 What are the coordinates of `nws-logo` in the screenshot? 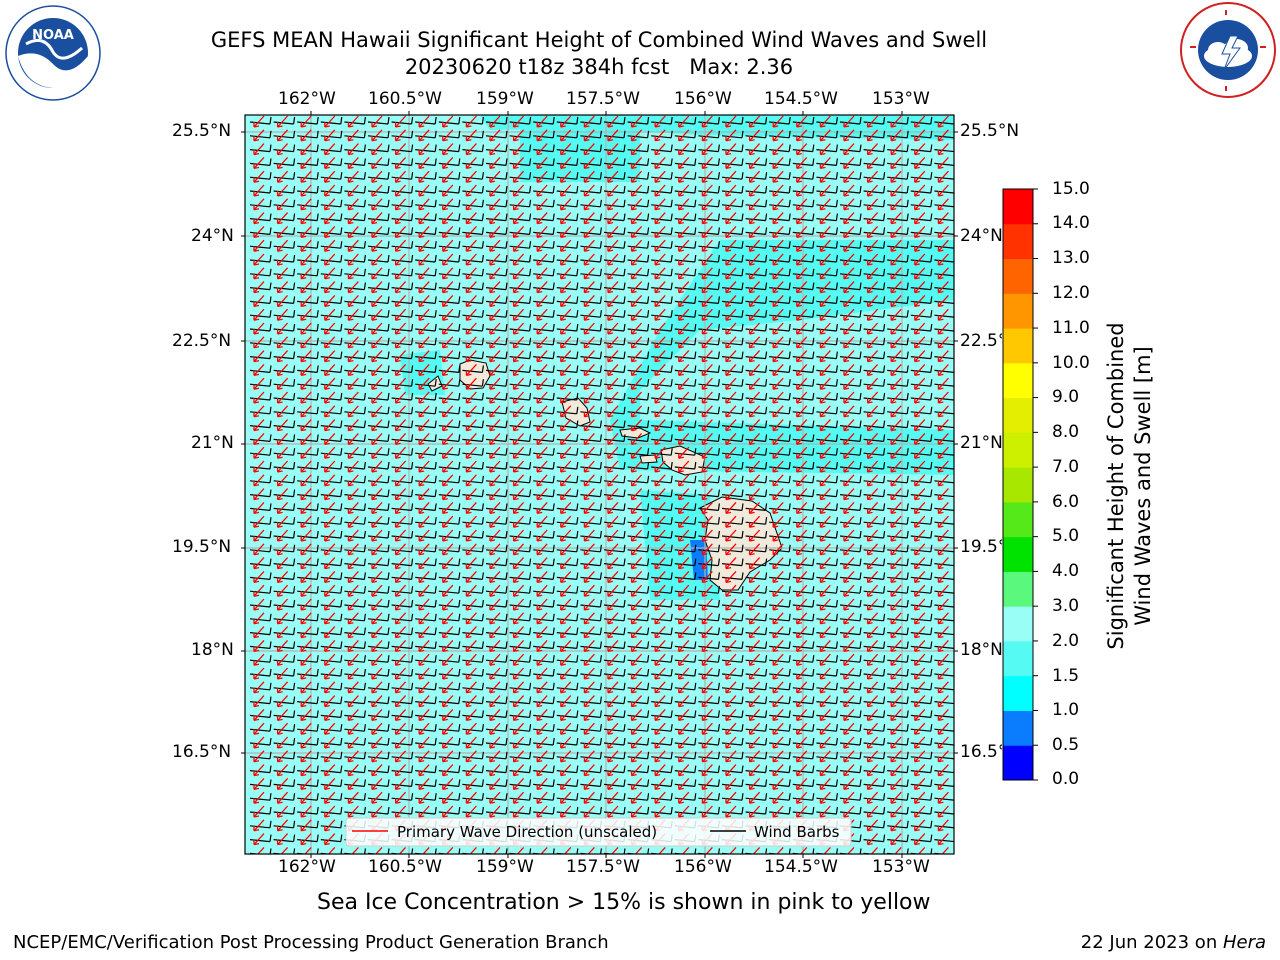 It's located at (1228, 50).